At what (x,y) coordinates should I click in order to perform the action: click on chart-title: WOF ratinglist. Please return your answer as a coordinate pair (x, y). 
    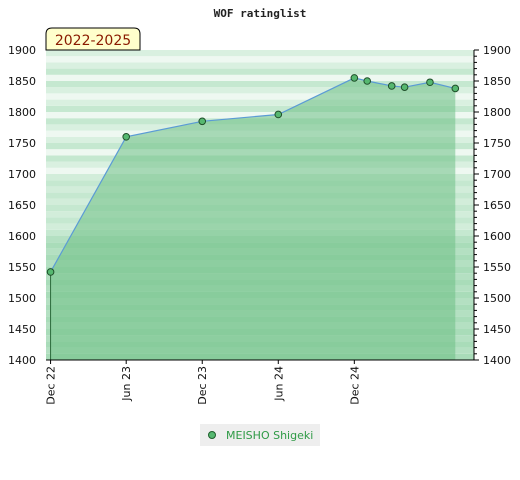
    Looking at the image, I should click on (260, 13).